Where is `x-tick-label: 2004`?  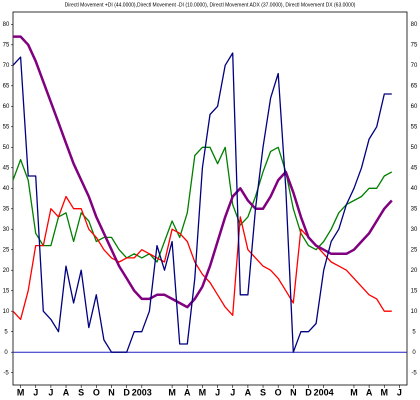 x-tick-label: 2004 is located at coordinates (324, 392).